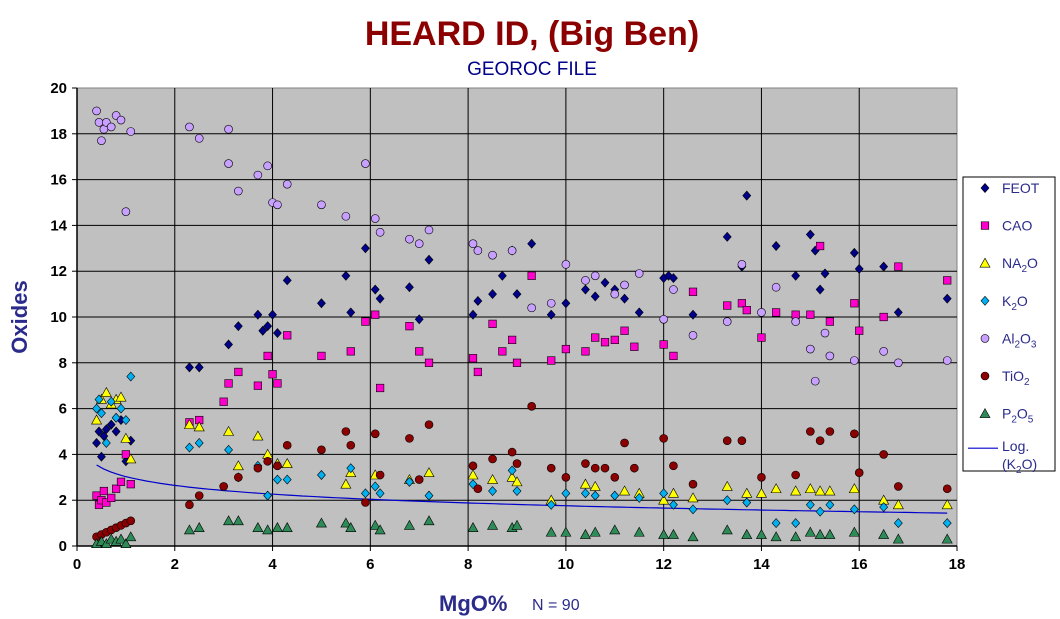  Describe the element at coordinates (556, 605) in the screenshot. I see `sample-count: N = 90` at that location.